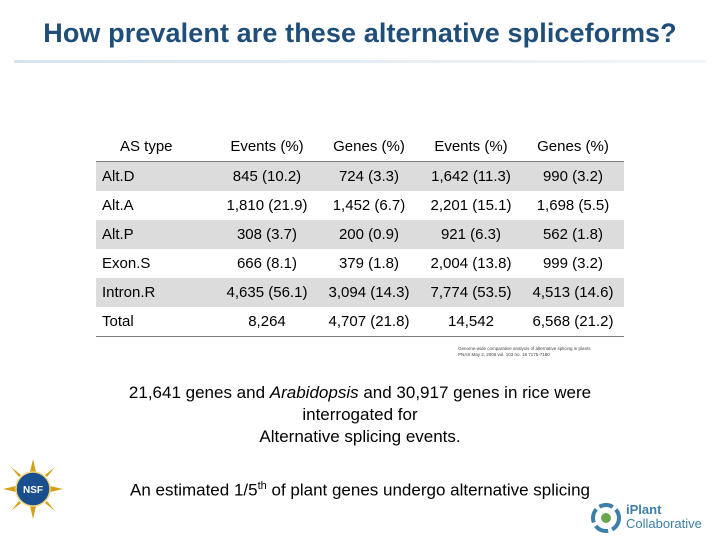 Image resolution: width=720 pixels, height=540 pixels. What do you see at coordinates (573, 234) in the screenshot?
I see `cell: 562 (1.8)` at bounding box center [573, 234].